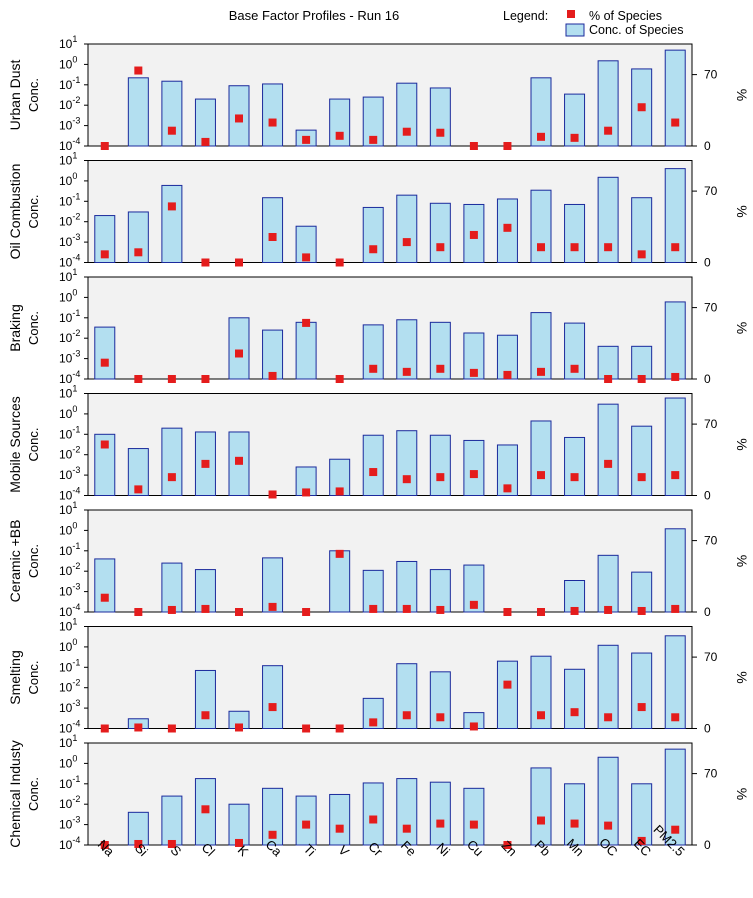 This screenshot has height=898, width=753. What do you see at coordinates (378, 326) in the screenshot?
I see `panel-2: 10⁻⁴ 10⁻³ 10⁻² 10⁻¹ 10⁰ 10¹ 0 70% Braking Conc.` at bounding box center [378, 326].